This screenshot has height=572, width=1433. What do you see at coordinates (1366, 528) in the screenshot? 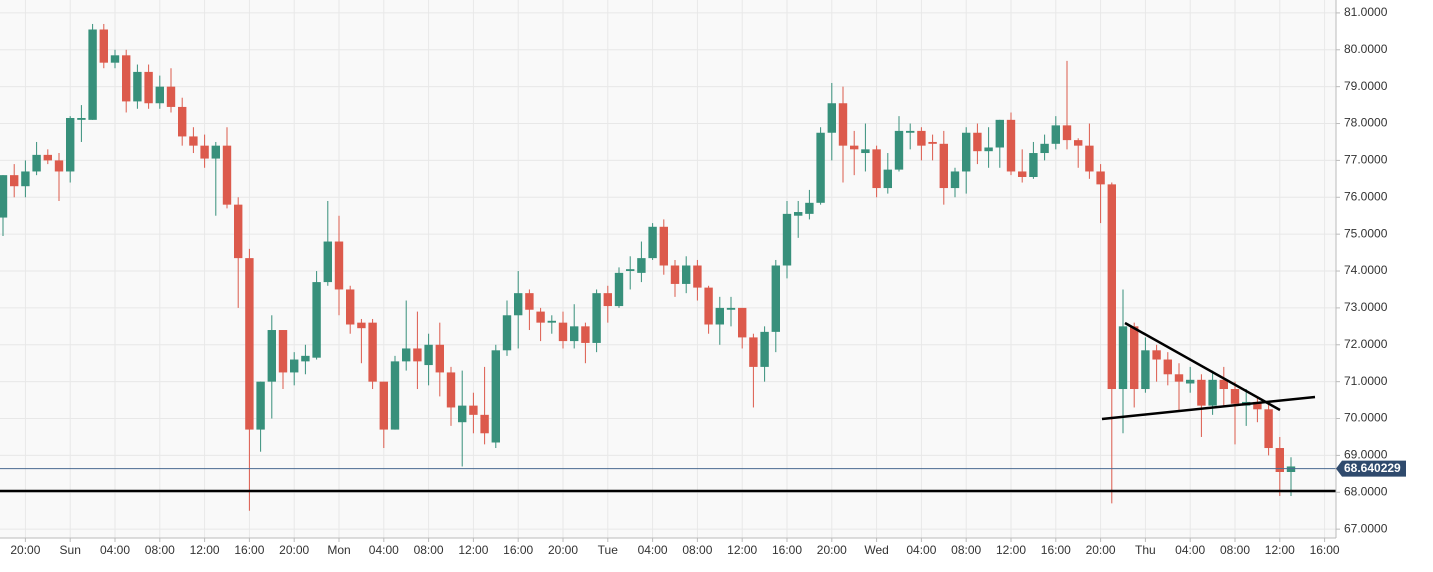
I see `y-tick-label: 67.0000` at bounding box center [1366, 528].